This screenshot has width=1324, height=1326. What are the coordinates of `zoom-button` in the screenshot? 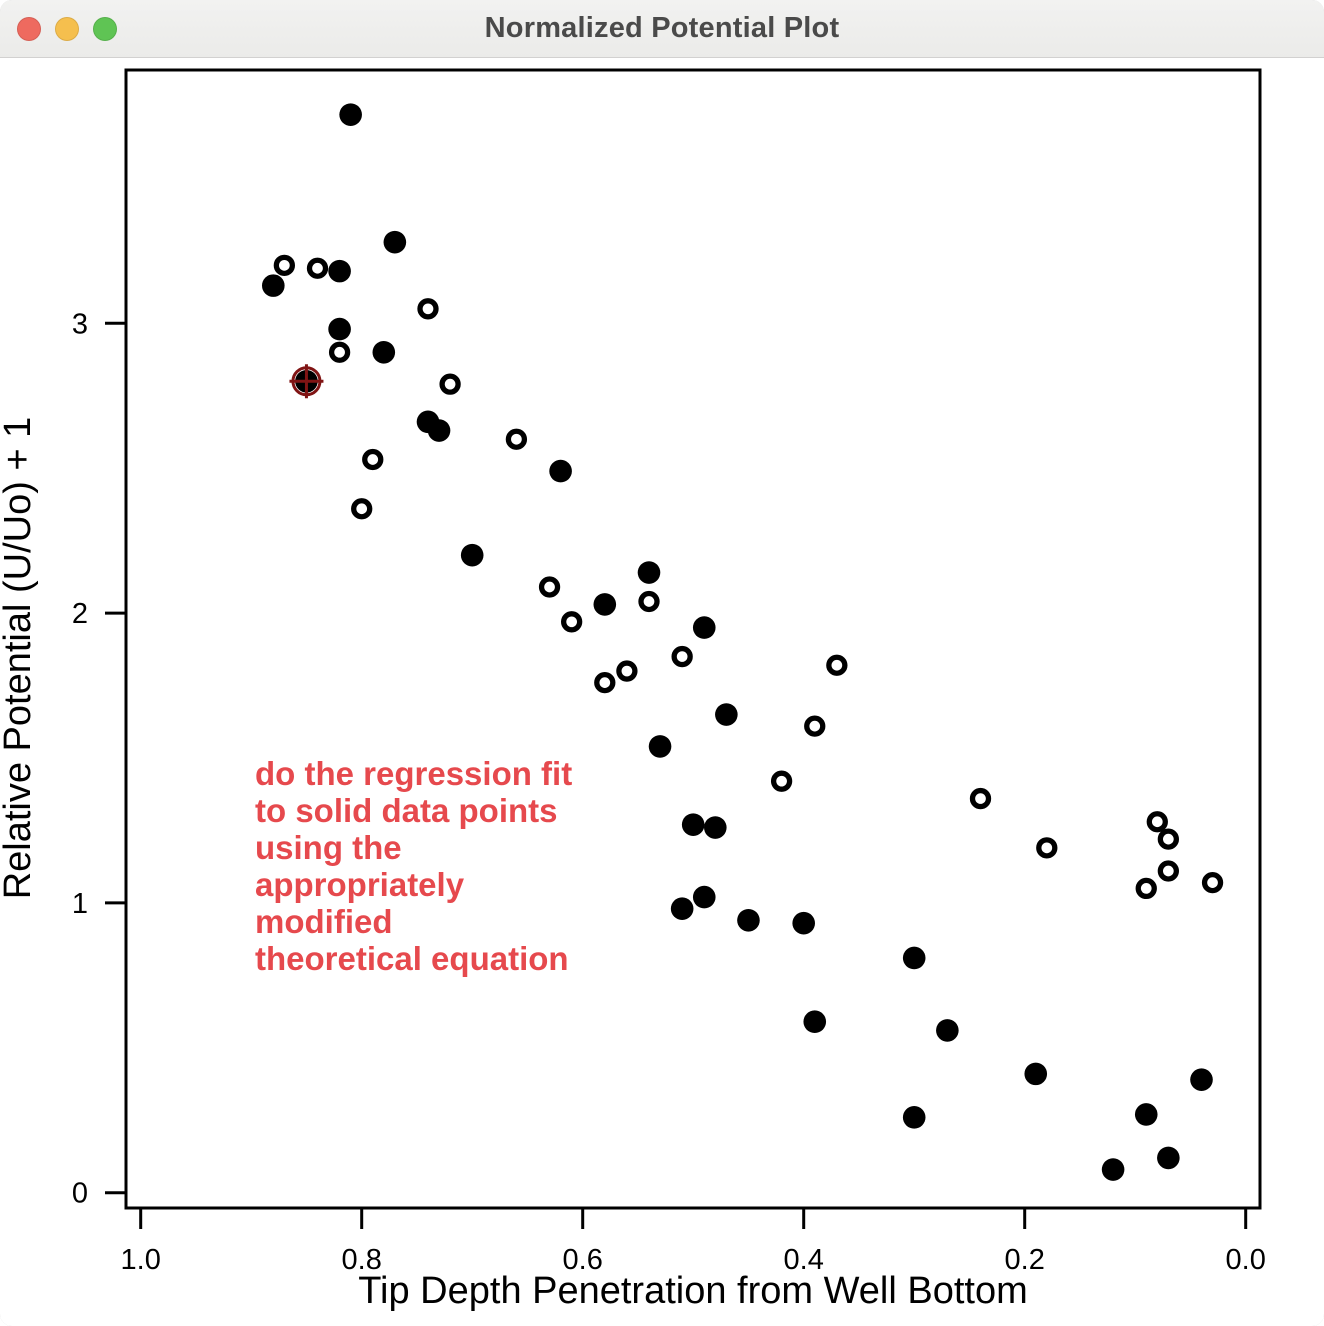 It's located at (105, 28).